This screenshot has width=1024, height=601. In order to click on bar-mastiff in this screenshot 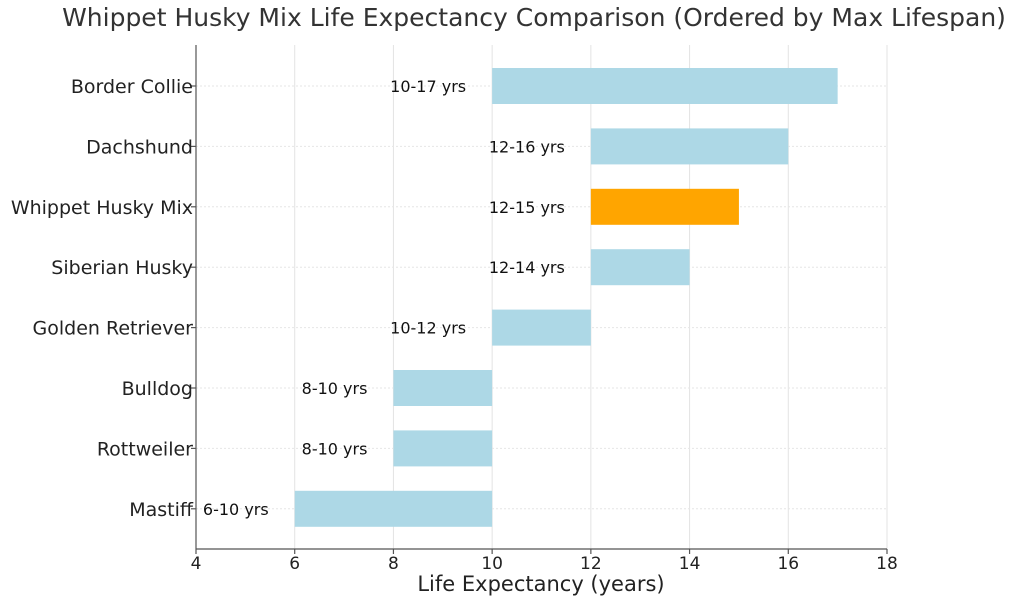, I will do `click(393, 508)`.